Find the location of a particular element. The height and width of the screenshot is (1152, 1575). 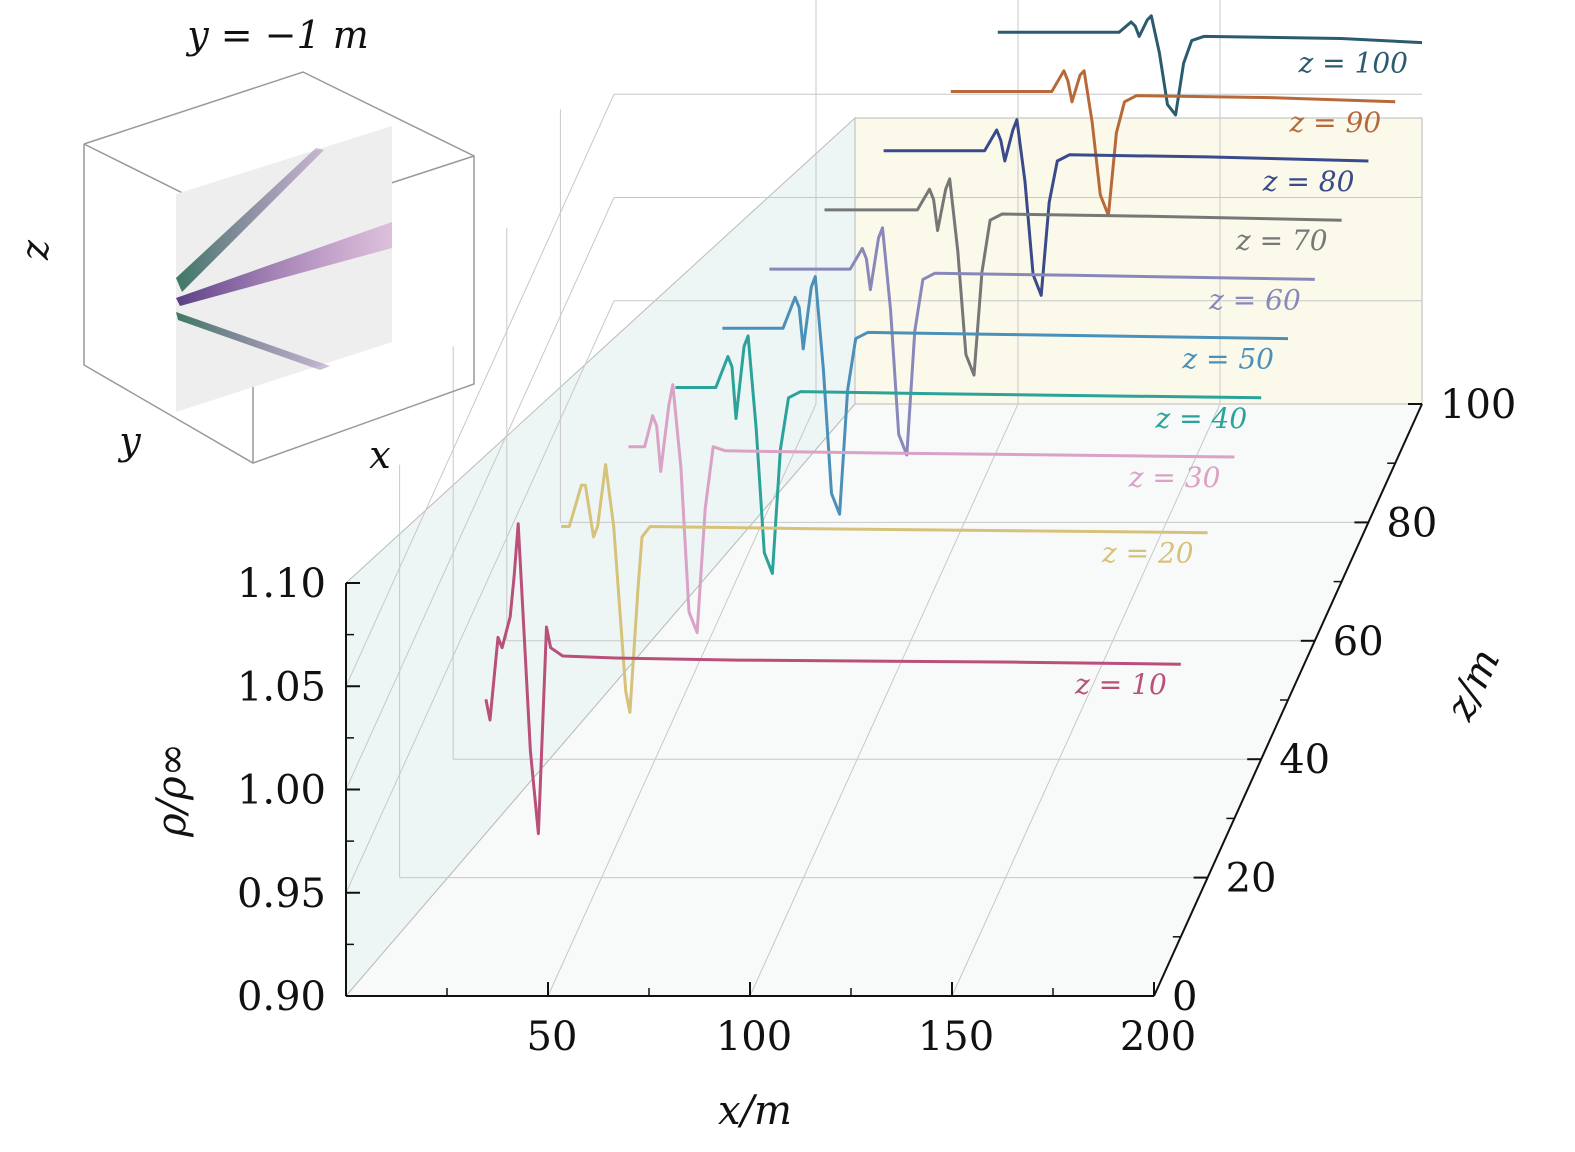

series-label: z = 10 is located at coordinates (1120, 684).